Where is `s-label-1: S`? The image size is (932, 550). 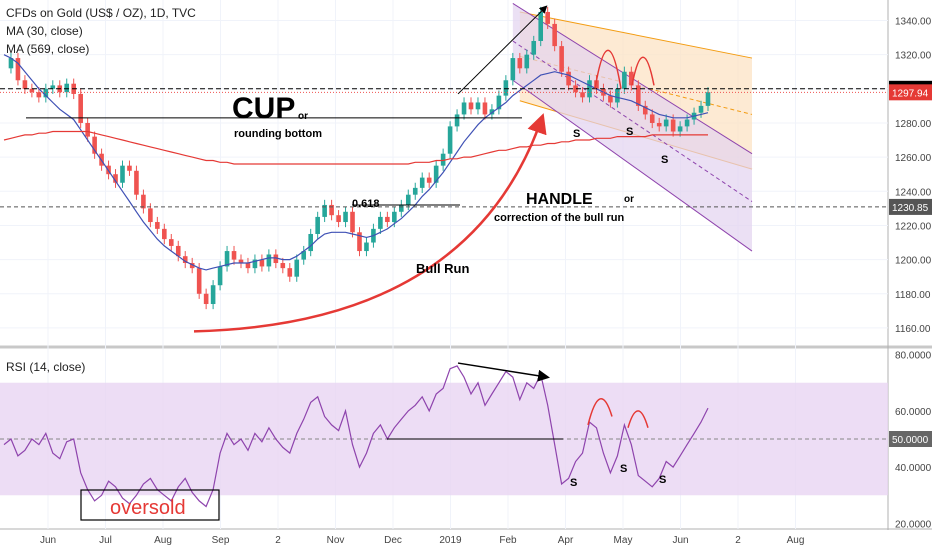
s-label-1: S is located at coordinates (576, 134).